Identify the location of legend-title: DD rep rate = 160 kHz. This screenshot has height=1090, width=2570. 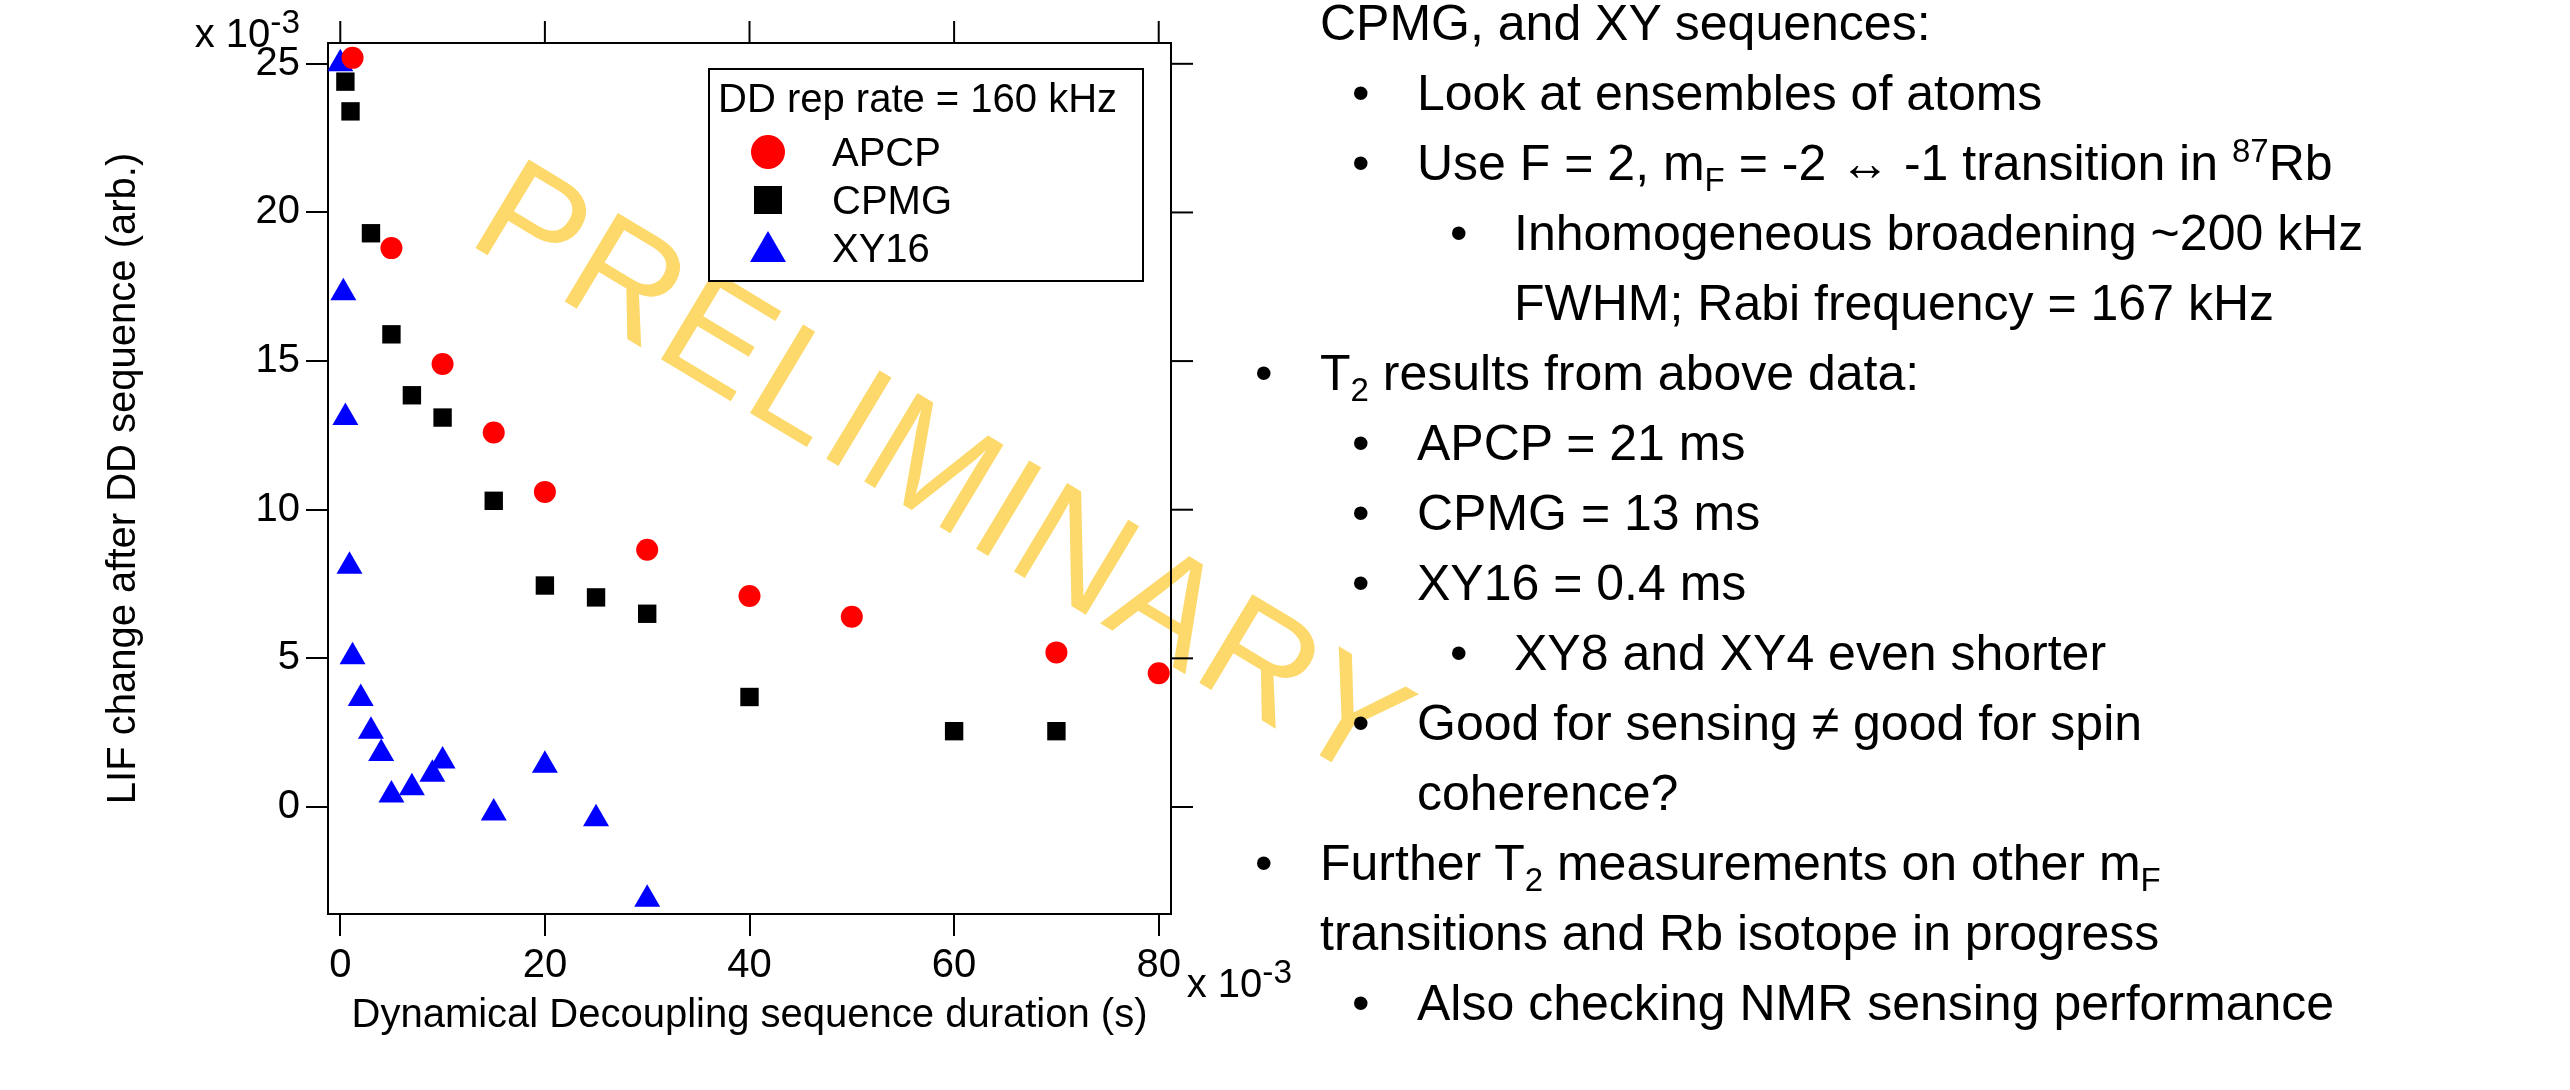
(918, 98).